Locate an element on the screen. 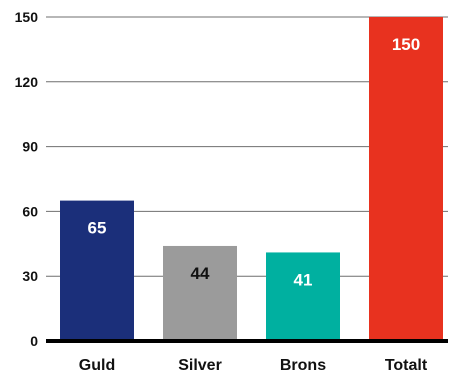 This screenshot has width=454, height=376. y-tick-label-90: 90 is located at coordinates (30, 147).